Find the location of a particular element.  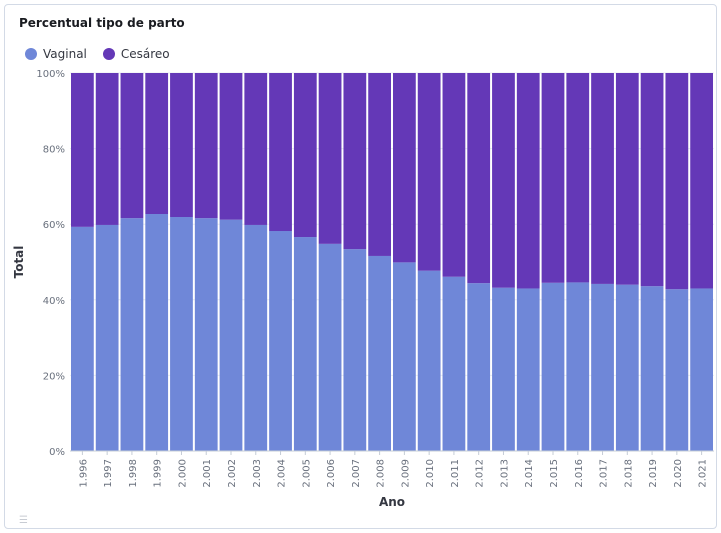

x-tick-label: 2.011 is located at coordinates (455, 473).